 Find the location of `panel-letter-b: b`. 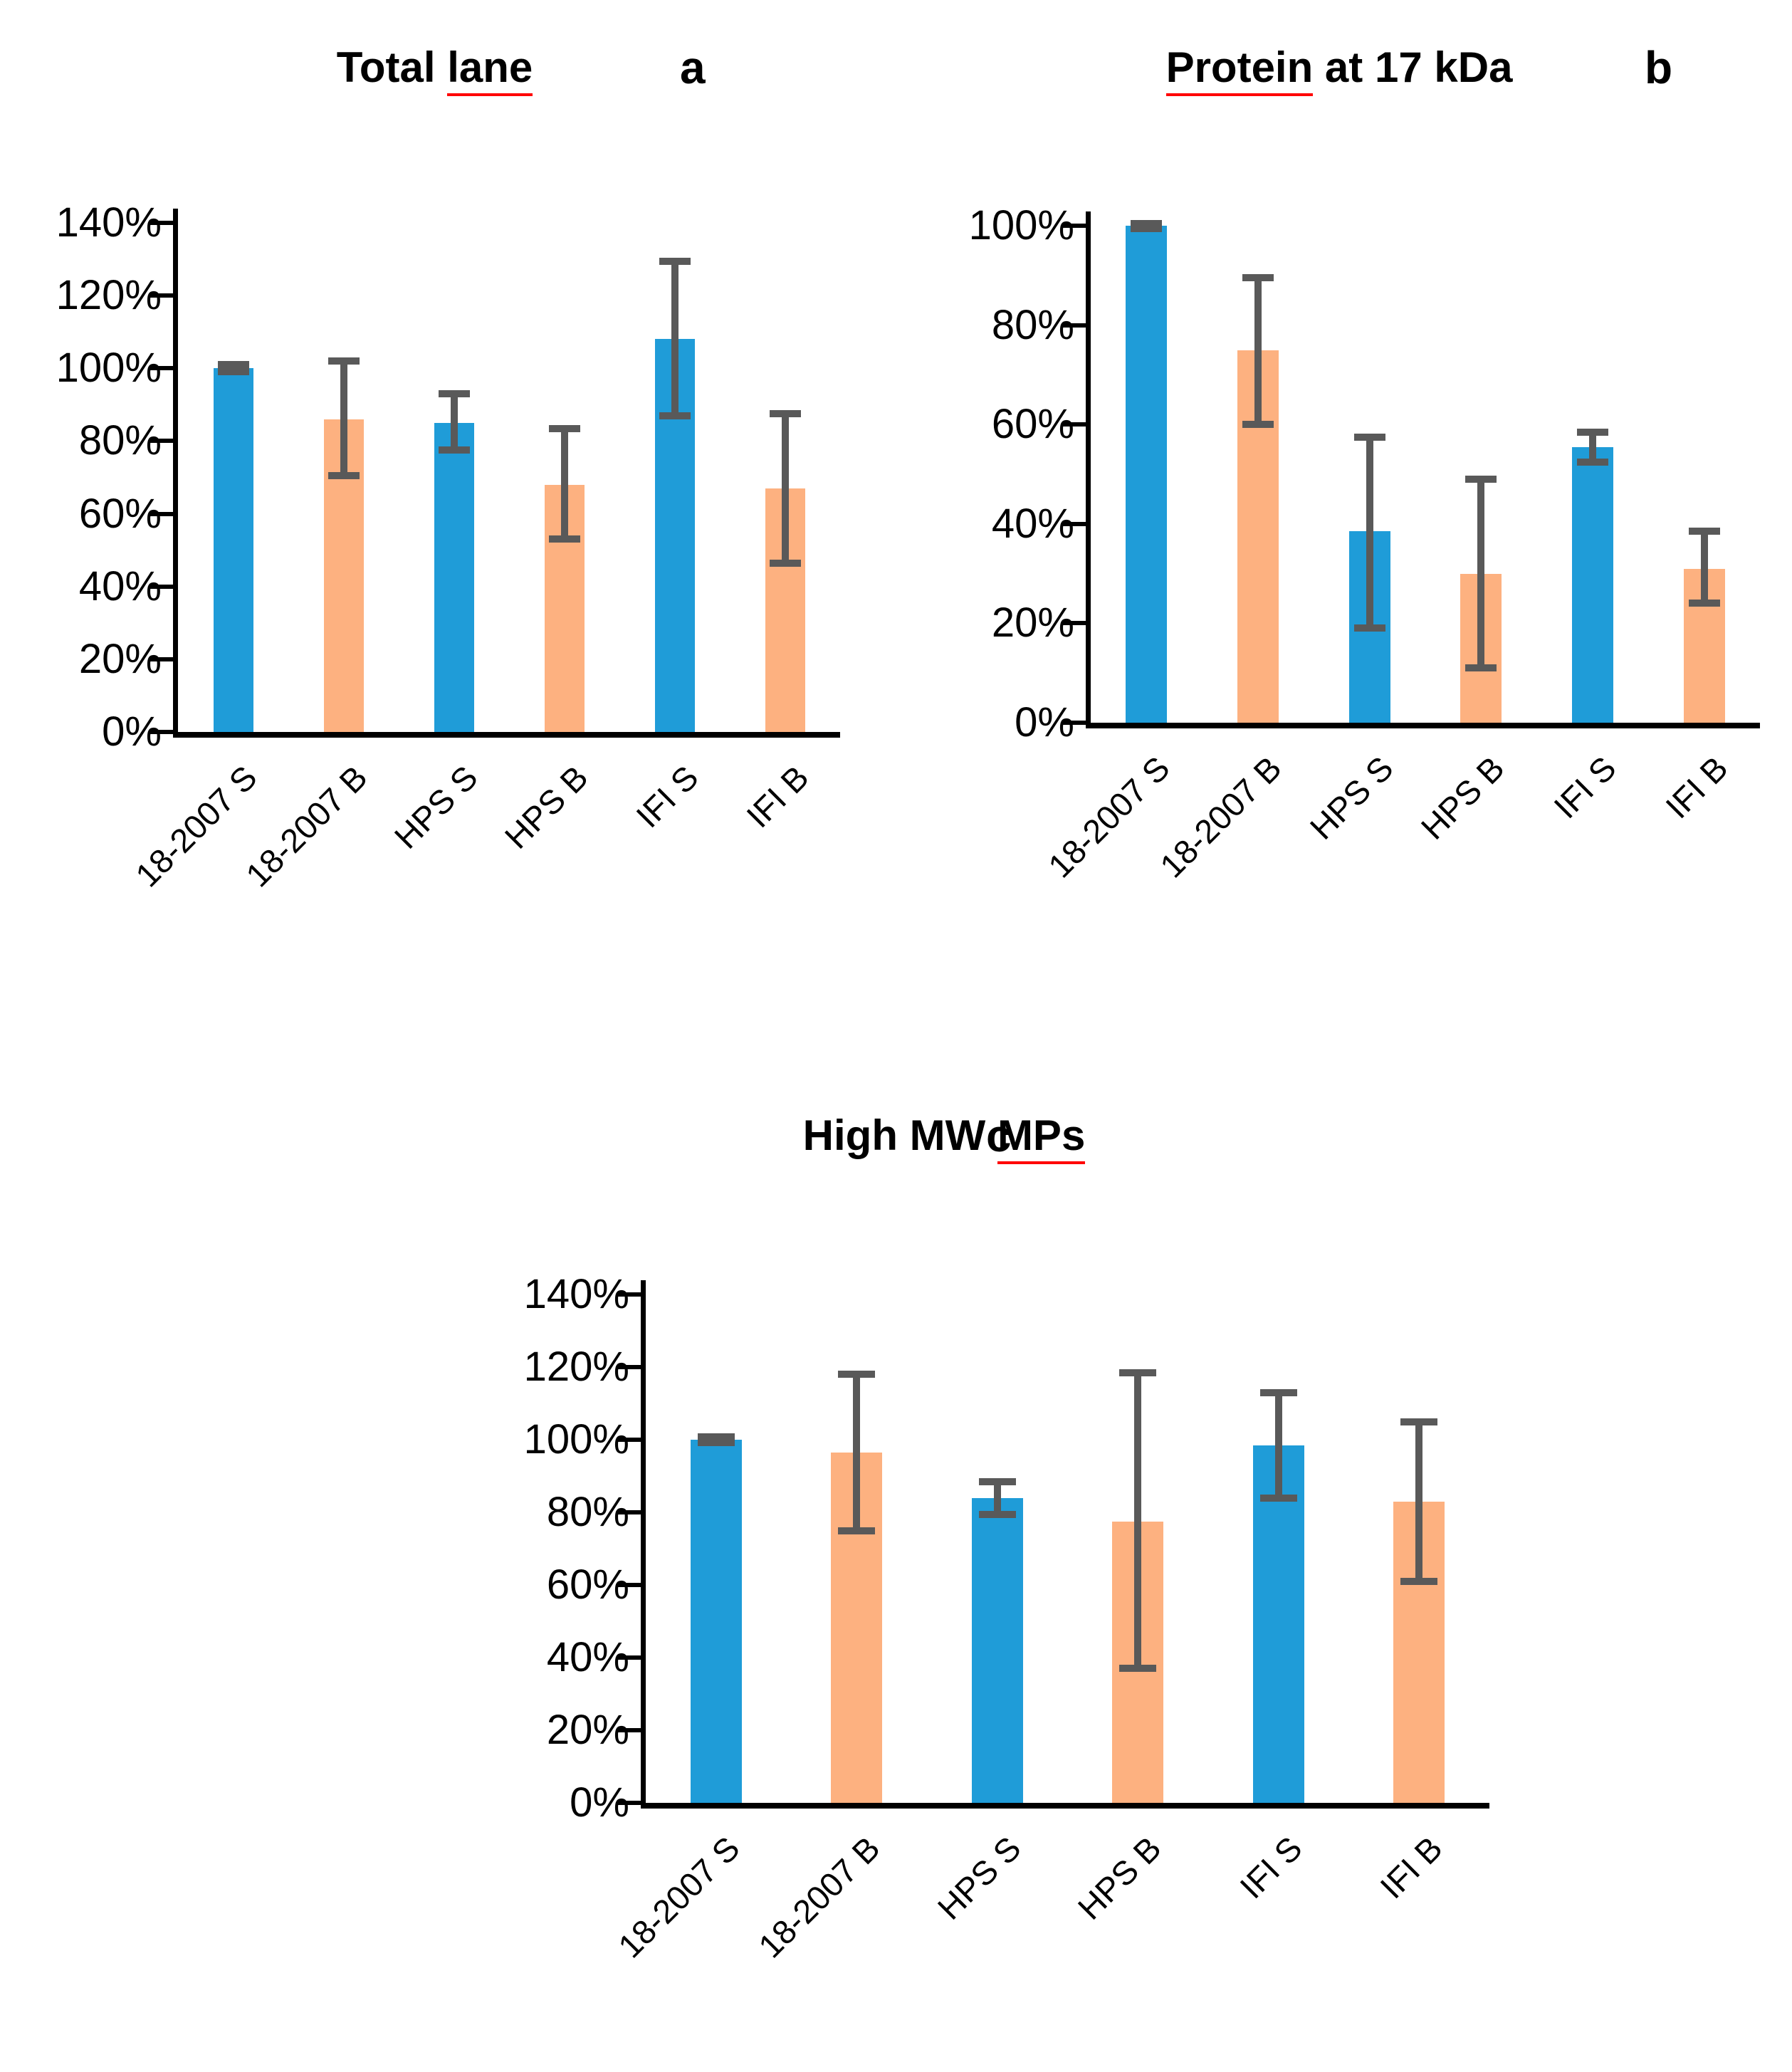

panel-letter-b: b is located at coordinates (1659, 67).